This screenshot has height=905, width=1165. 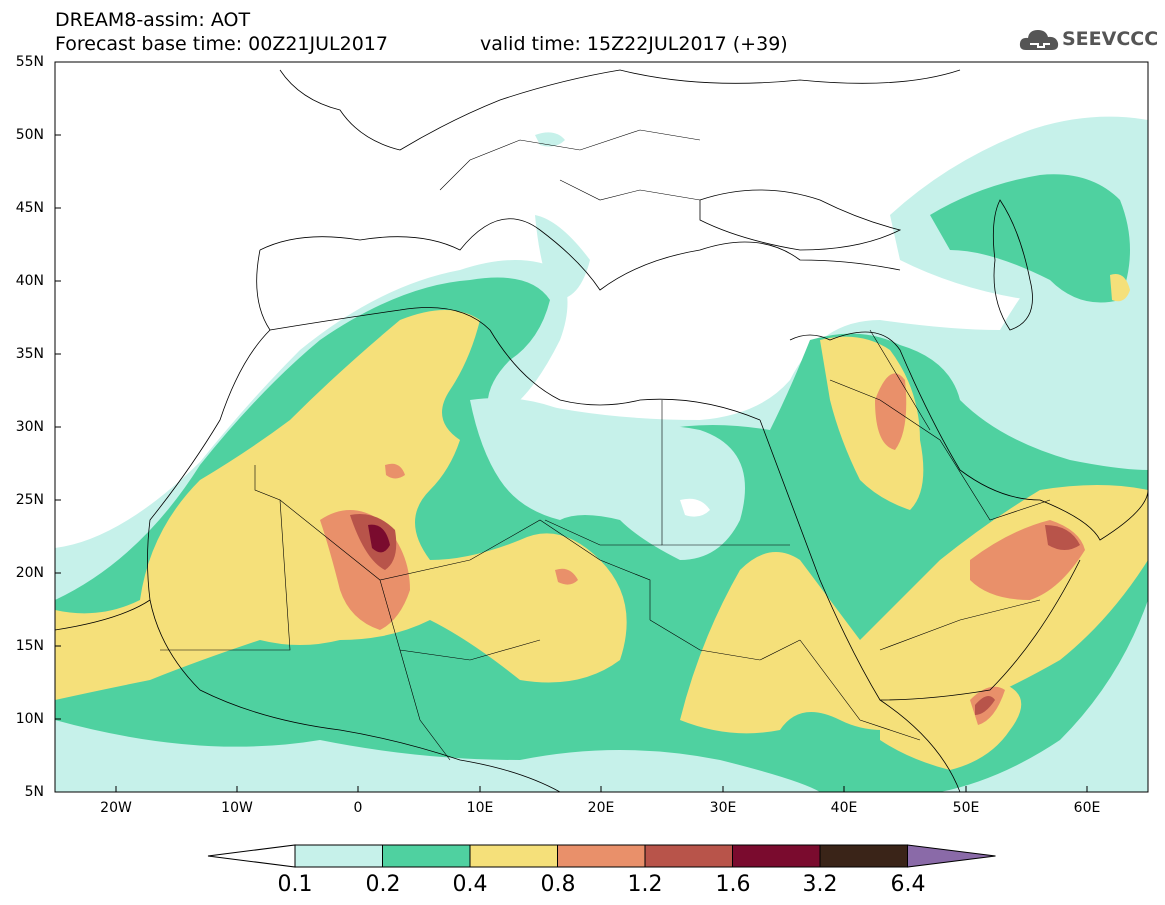 What do you see at coordinates (844, 808) in the screenshot?
I see `lon-tick-label: 40E` at bounding box center [844, 808].